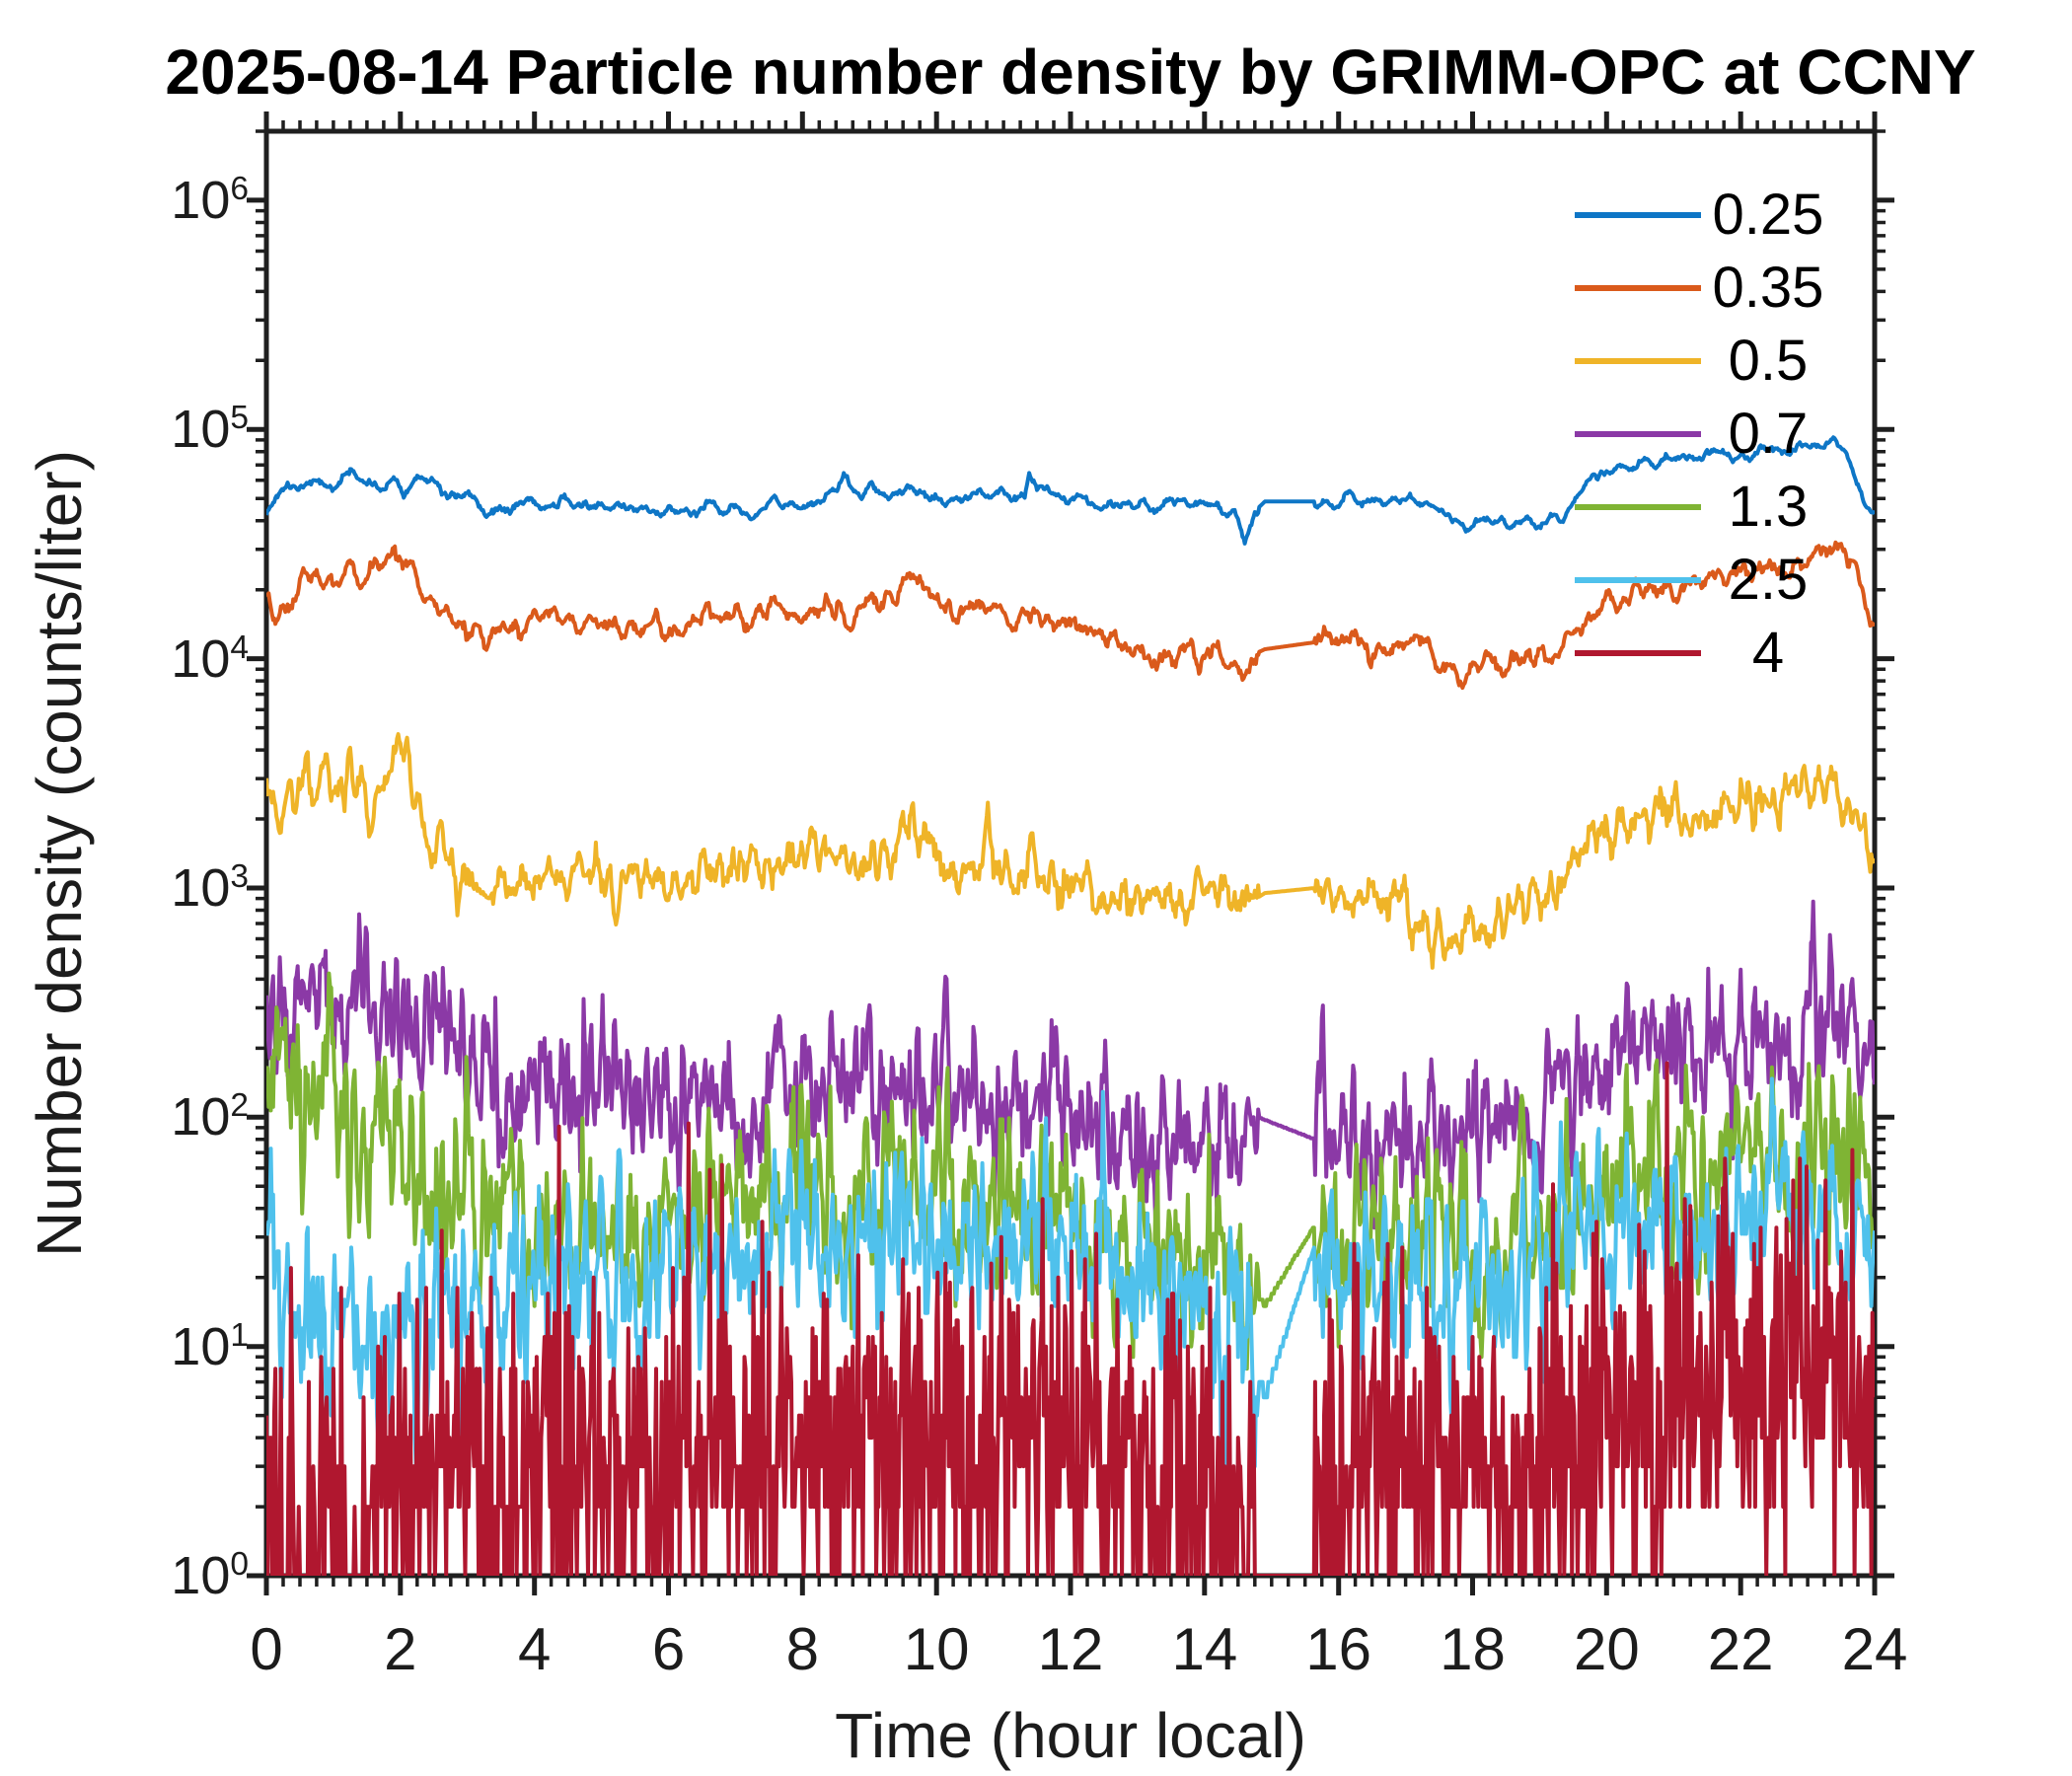  I want to click on x-tick-label: 24, so click(1875, 1649).